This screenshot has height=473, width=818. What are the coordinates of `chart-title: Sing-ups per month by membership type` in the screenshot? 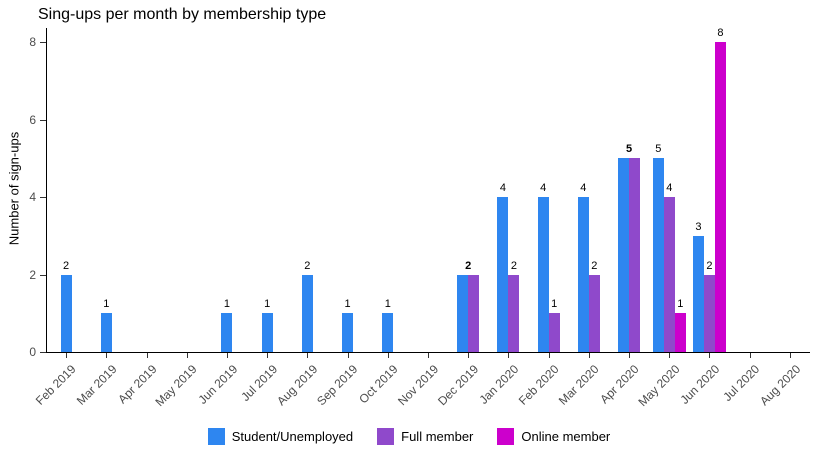 It's located at (182, 14).